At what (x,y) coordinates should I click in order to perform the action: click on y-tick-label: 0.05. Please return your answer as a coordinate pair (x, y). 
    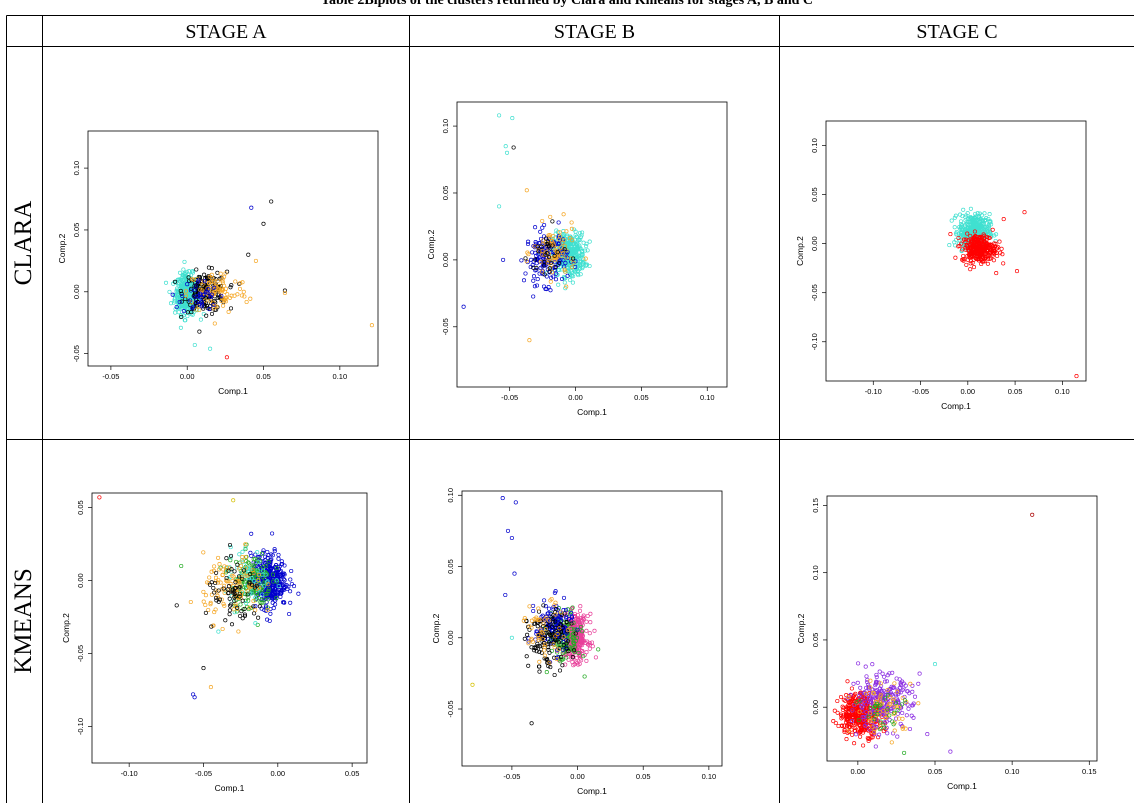
    Looking at the image, I should click on (80, 507).